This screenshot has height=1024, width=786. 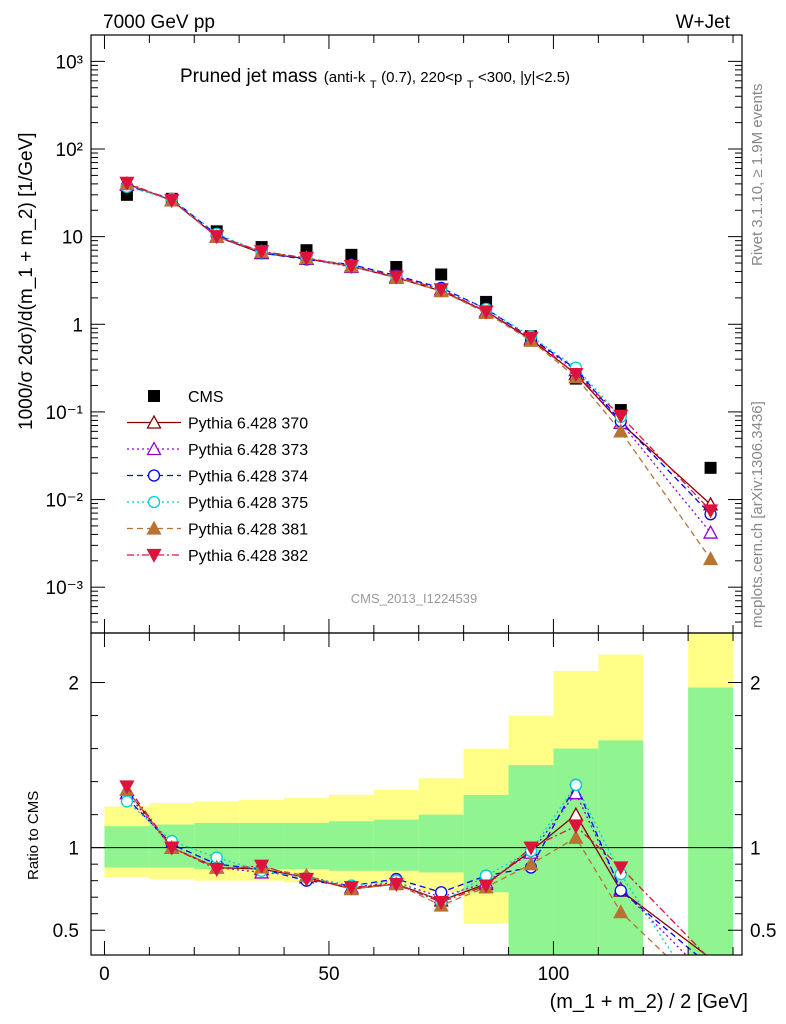 What do you see at coordinates (104, 974) in the screenshot?
I see `x-tick-label: 0` at bounding box center [104, 974].